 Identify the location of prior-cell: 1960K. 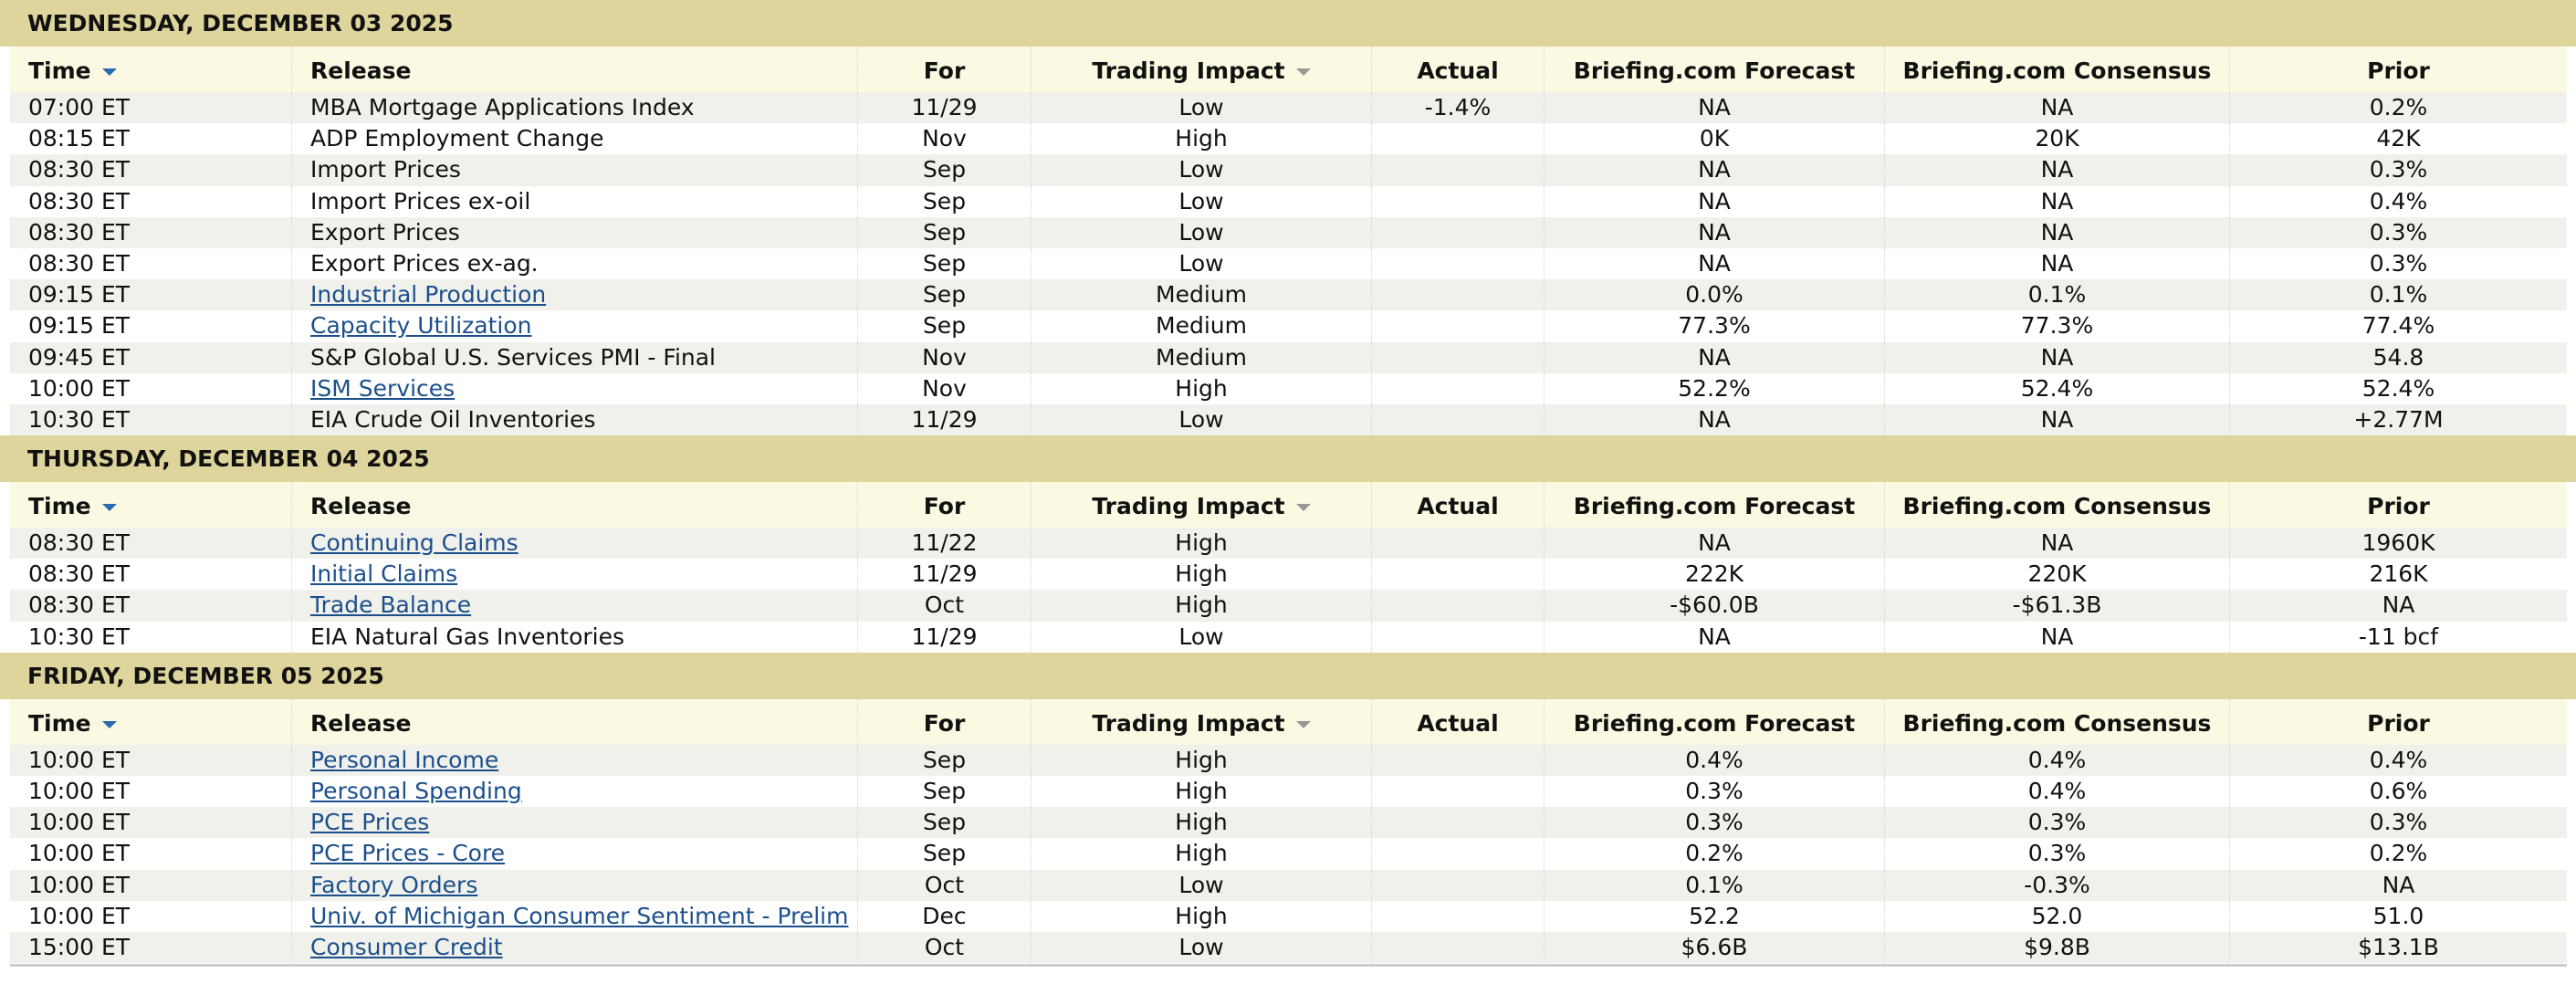
(2398, 543).